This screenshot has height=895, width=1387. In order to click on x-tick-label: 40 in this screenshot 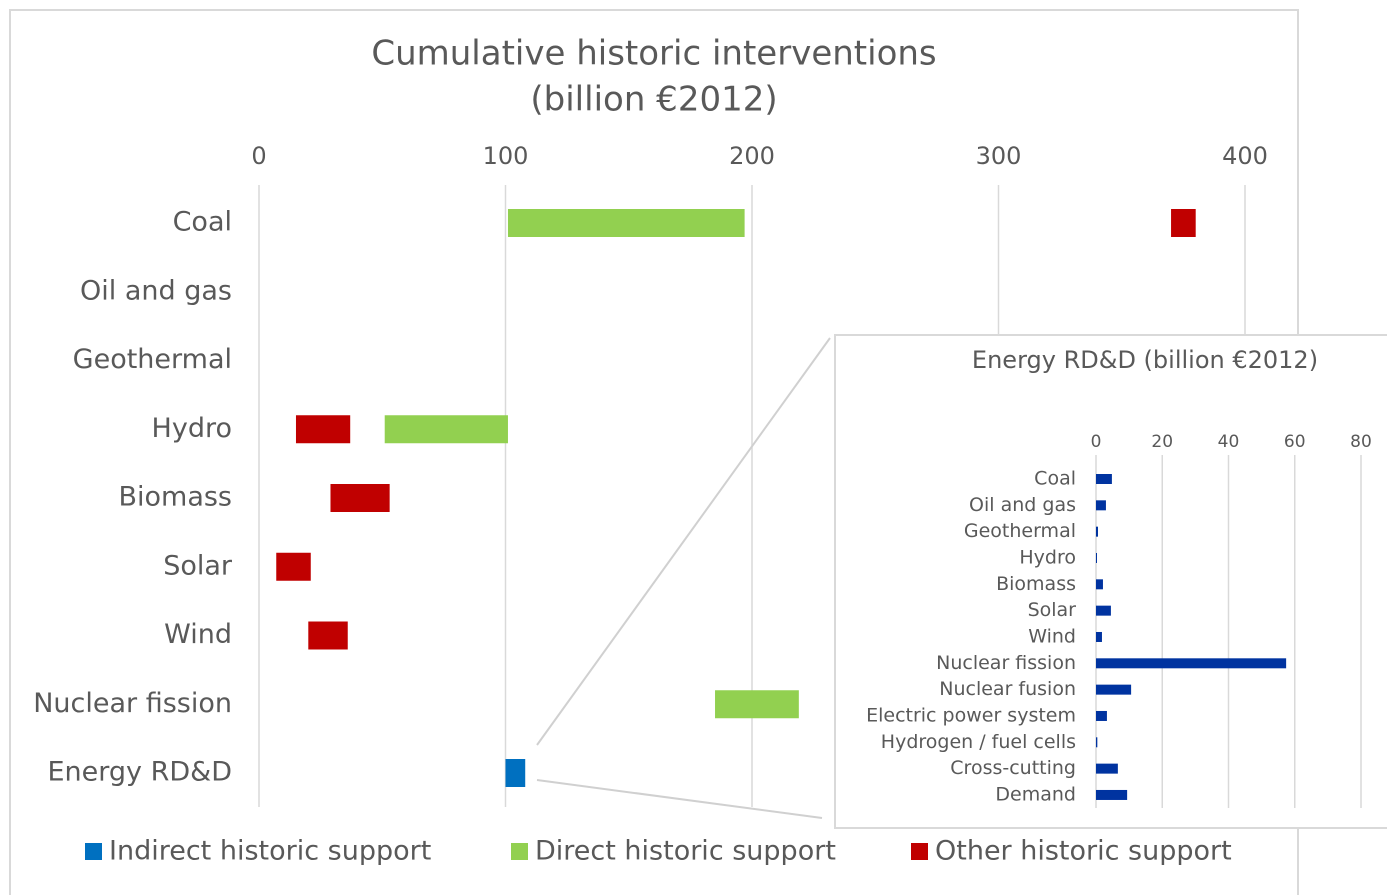, I will do `click(1229, 442)`.